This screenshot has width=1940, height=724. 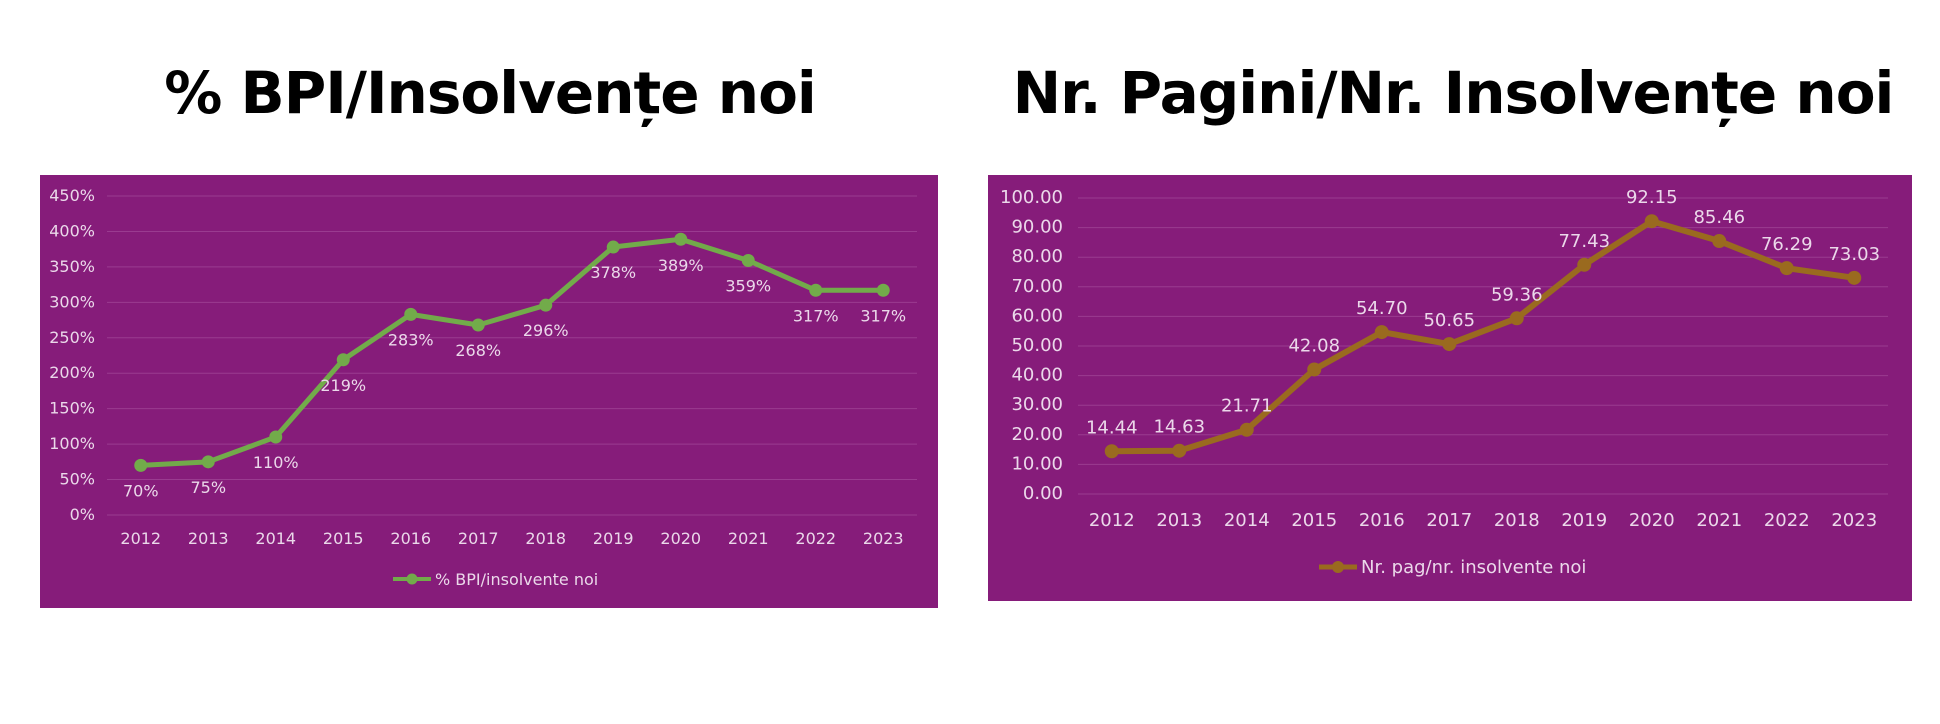 What do you see at coordinates (1584, 241) in the screenshot?
I see `data-label: 77.43` at bounding box center [1584, 241].